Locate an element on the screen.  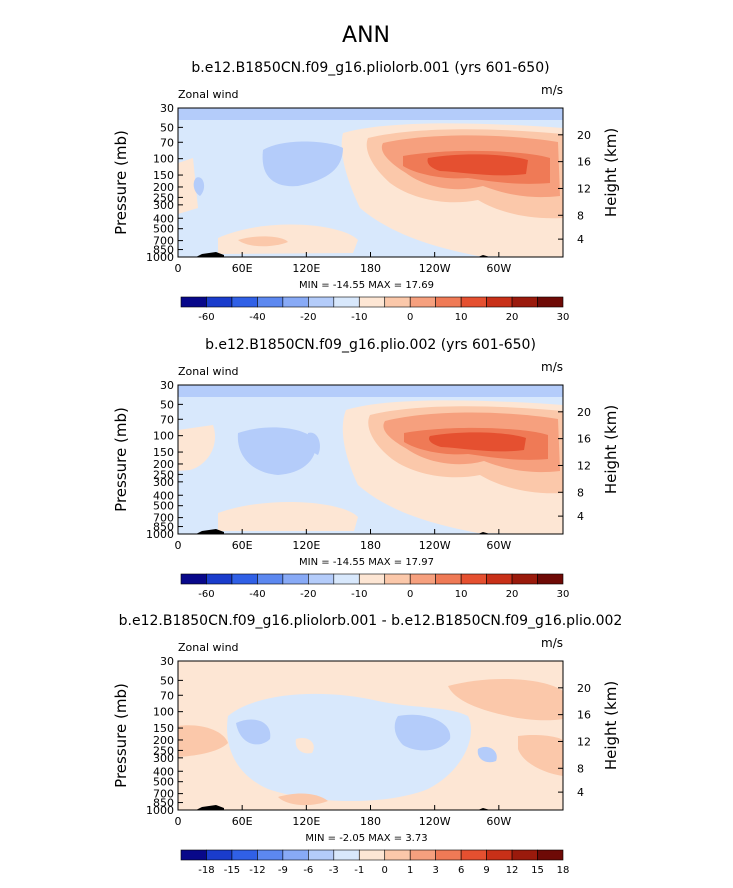
min-label: MIN = is located at coordinates (316, 562).